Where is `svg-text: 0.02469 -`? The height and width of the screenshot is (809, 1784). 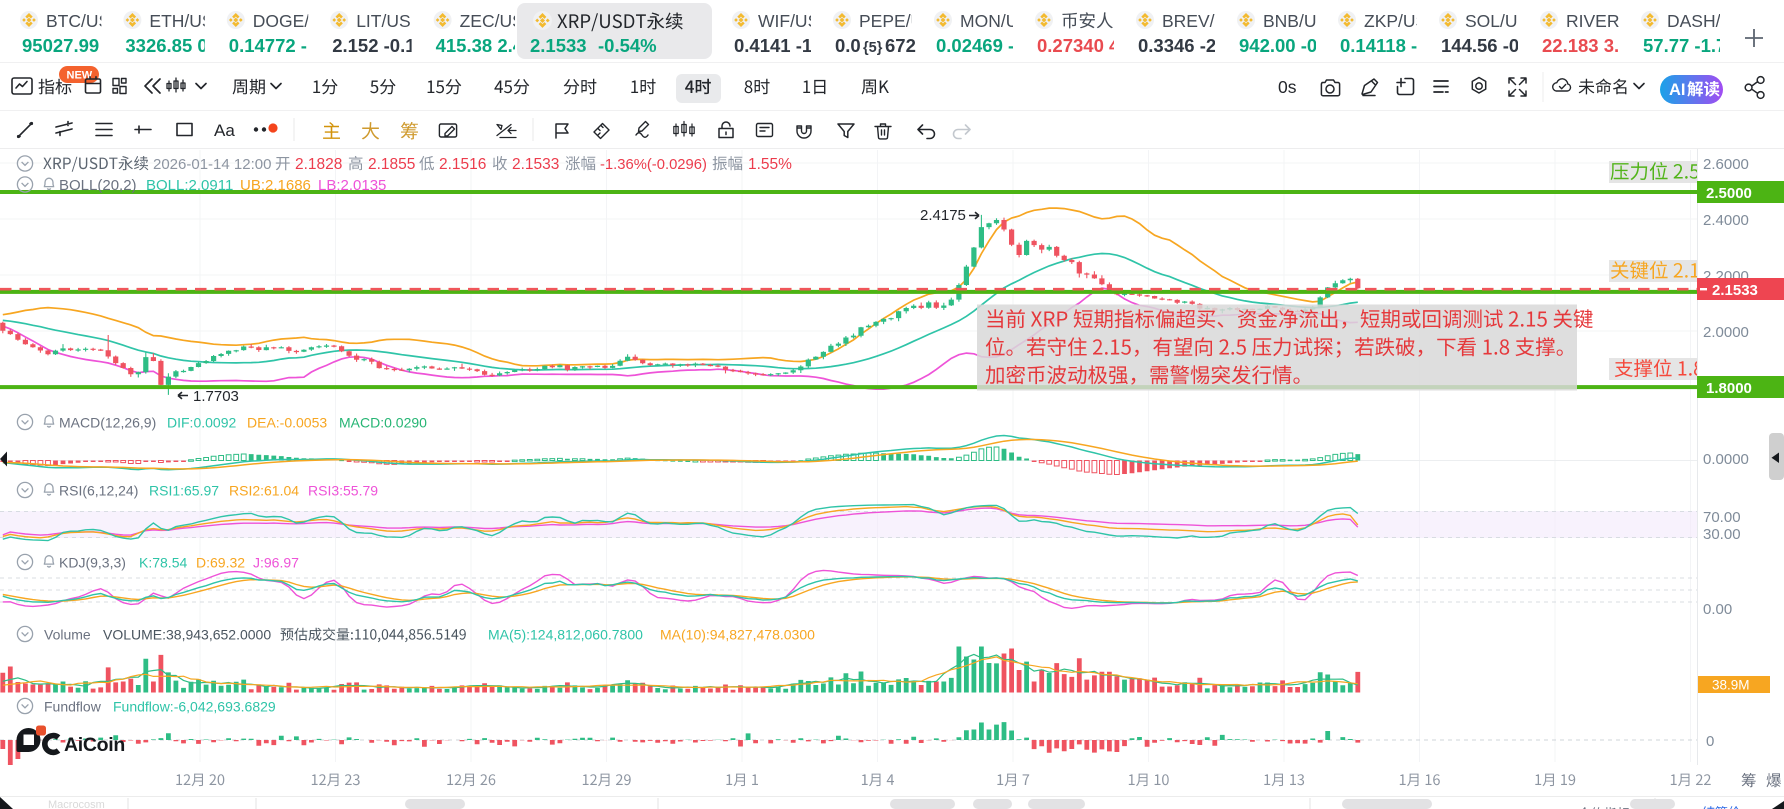 svg-text: 0.02469 - is located at coordinates (975, 45).